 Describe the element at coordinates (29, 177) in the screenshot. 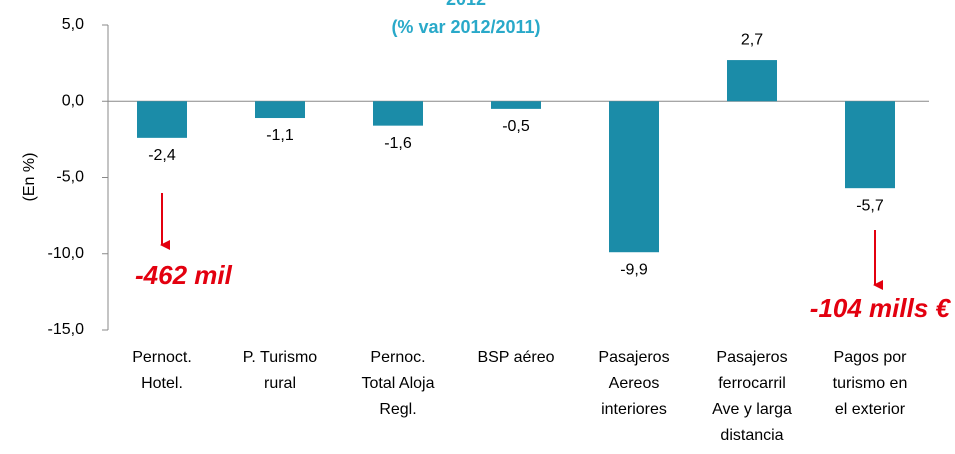

I see `y-axis-label: (En %)` at that location.